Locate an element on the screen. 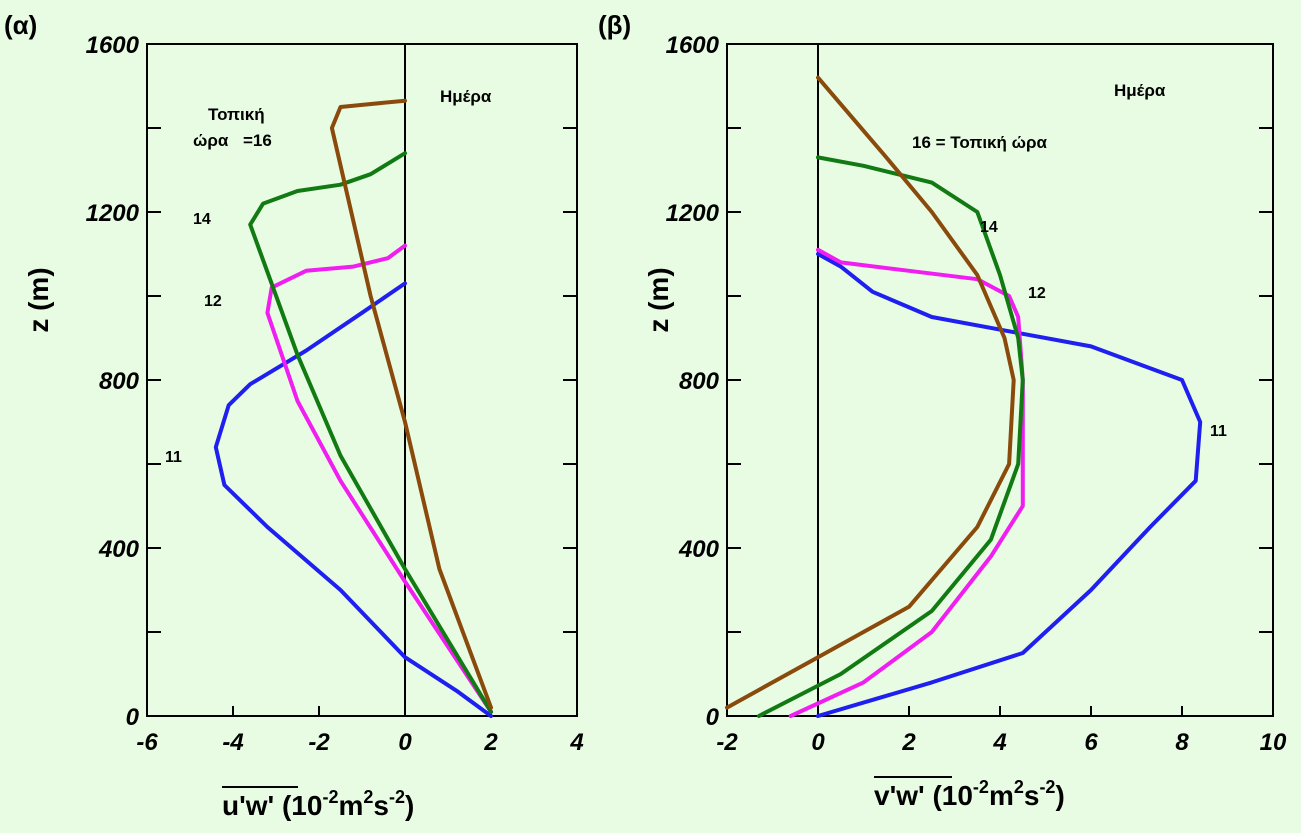 The image size is (1301, 833). annotation-local-time-value: =16 is located at coordinates (257, 140).